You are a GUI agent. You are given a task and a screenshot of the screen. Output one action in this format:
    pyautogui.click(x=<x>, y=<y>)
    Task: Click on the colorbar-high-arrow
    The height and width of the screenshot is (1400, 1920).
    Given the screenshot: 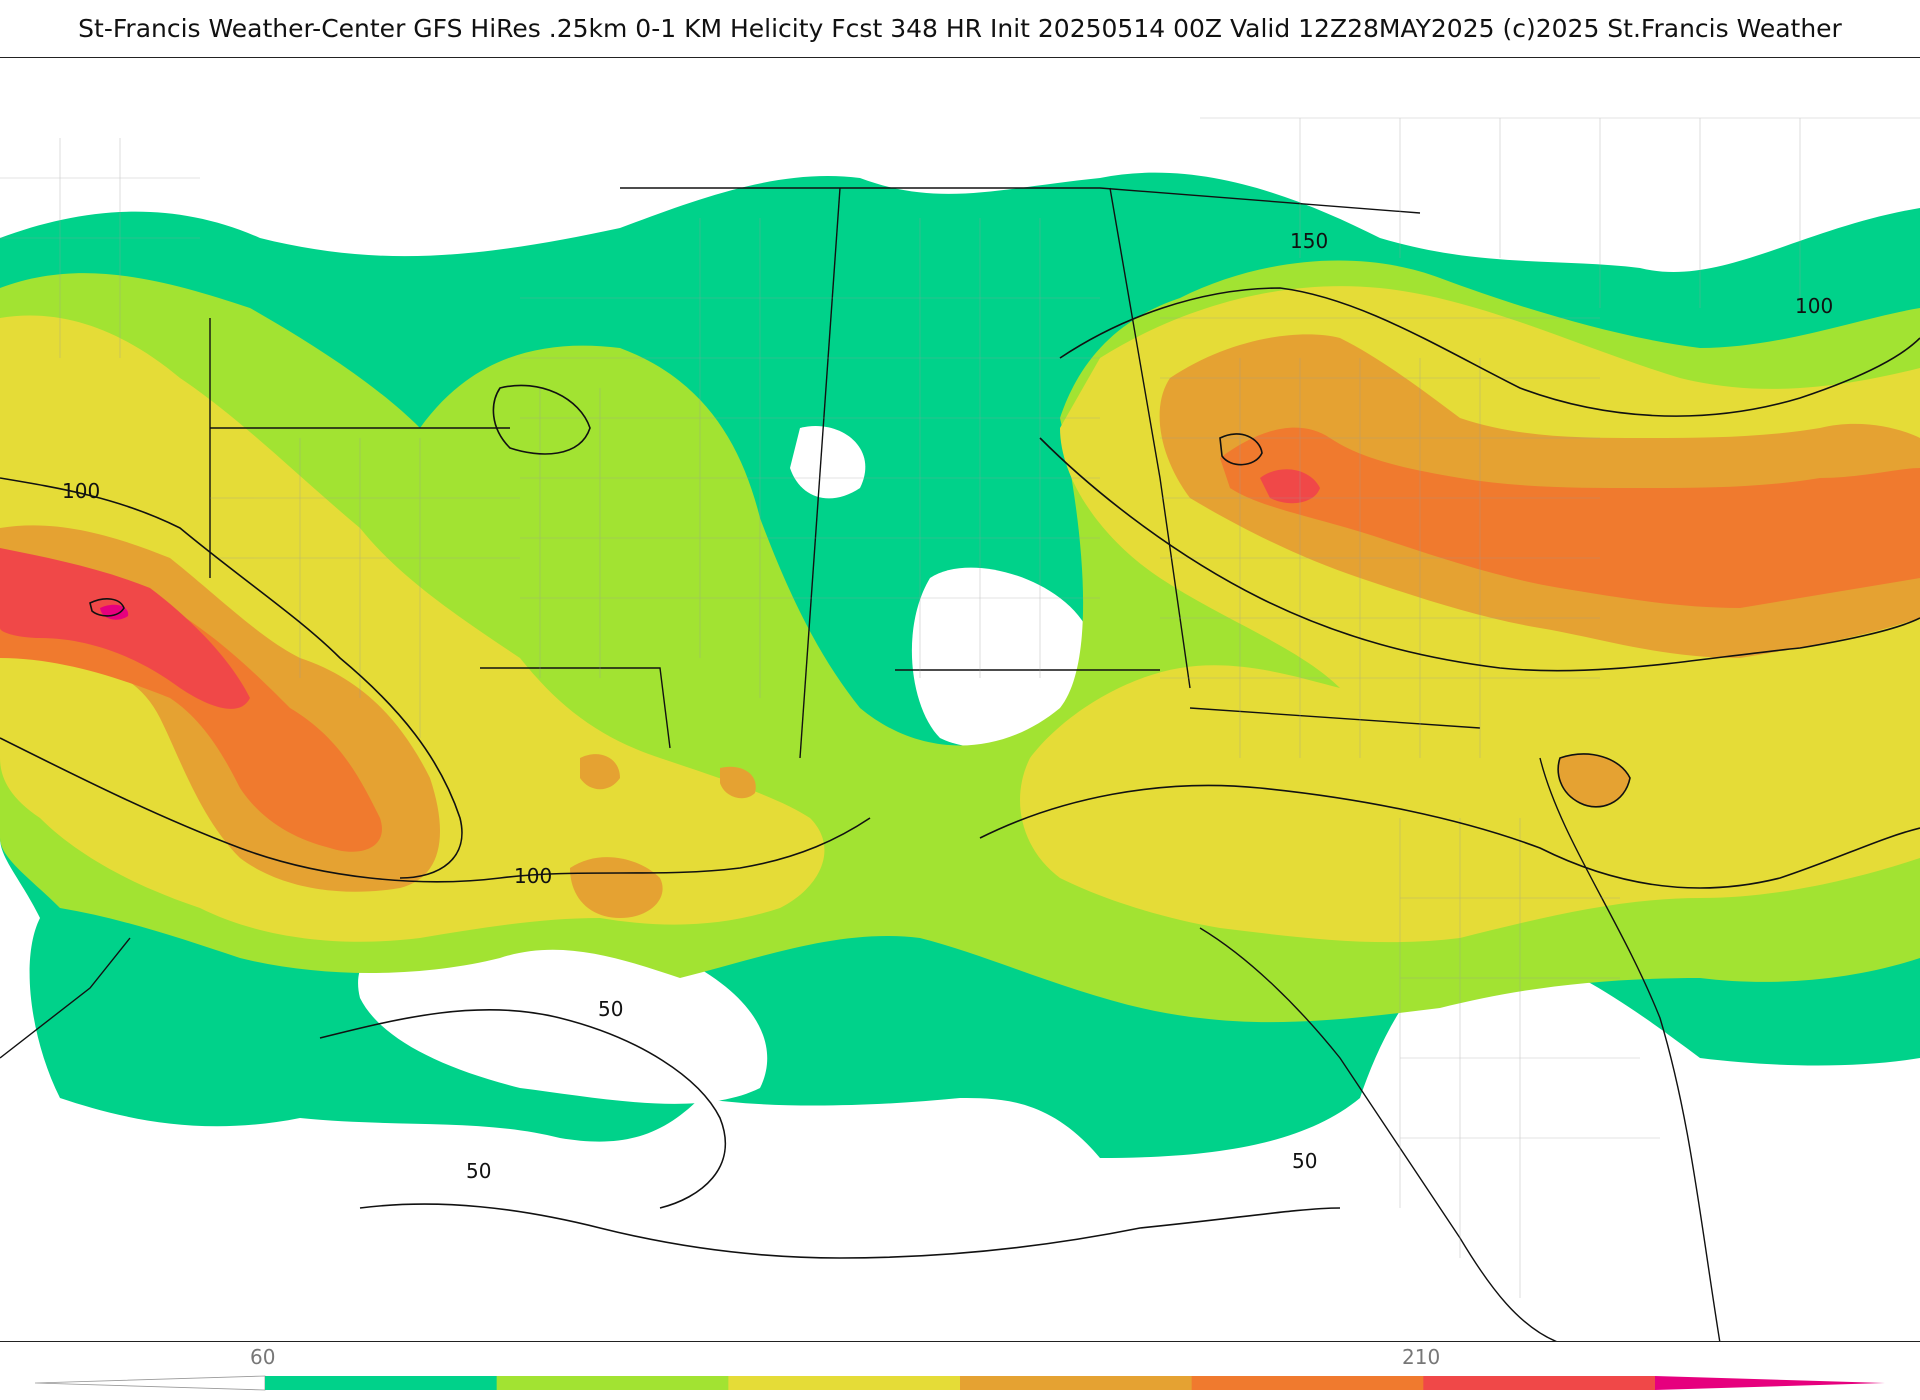 What is the action you would take?
    pyautogui.click(x=1770, y=1383)
    